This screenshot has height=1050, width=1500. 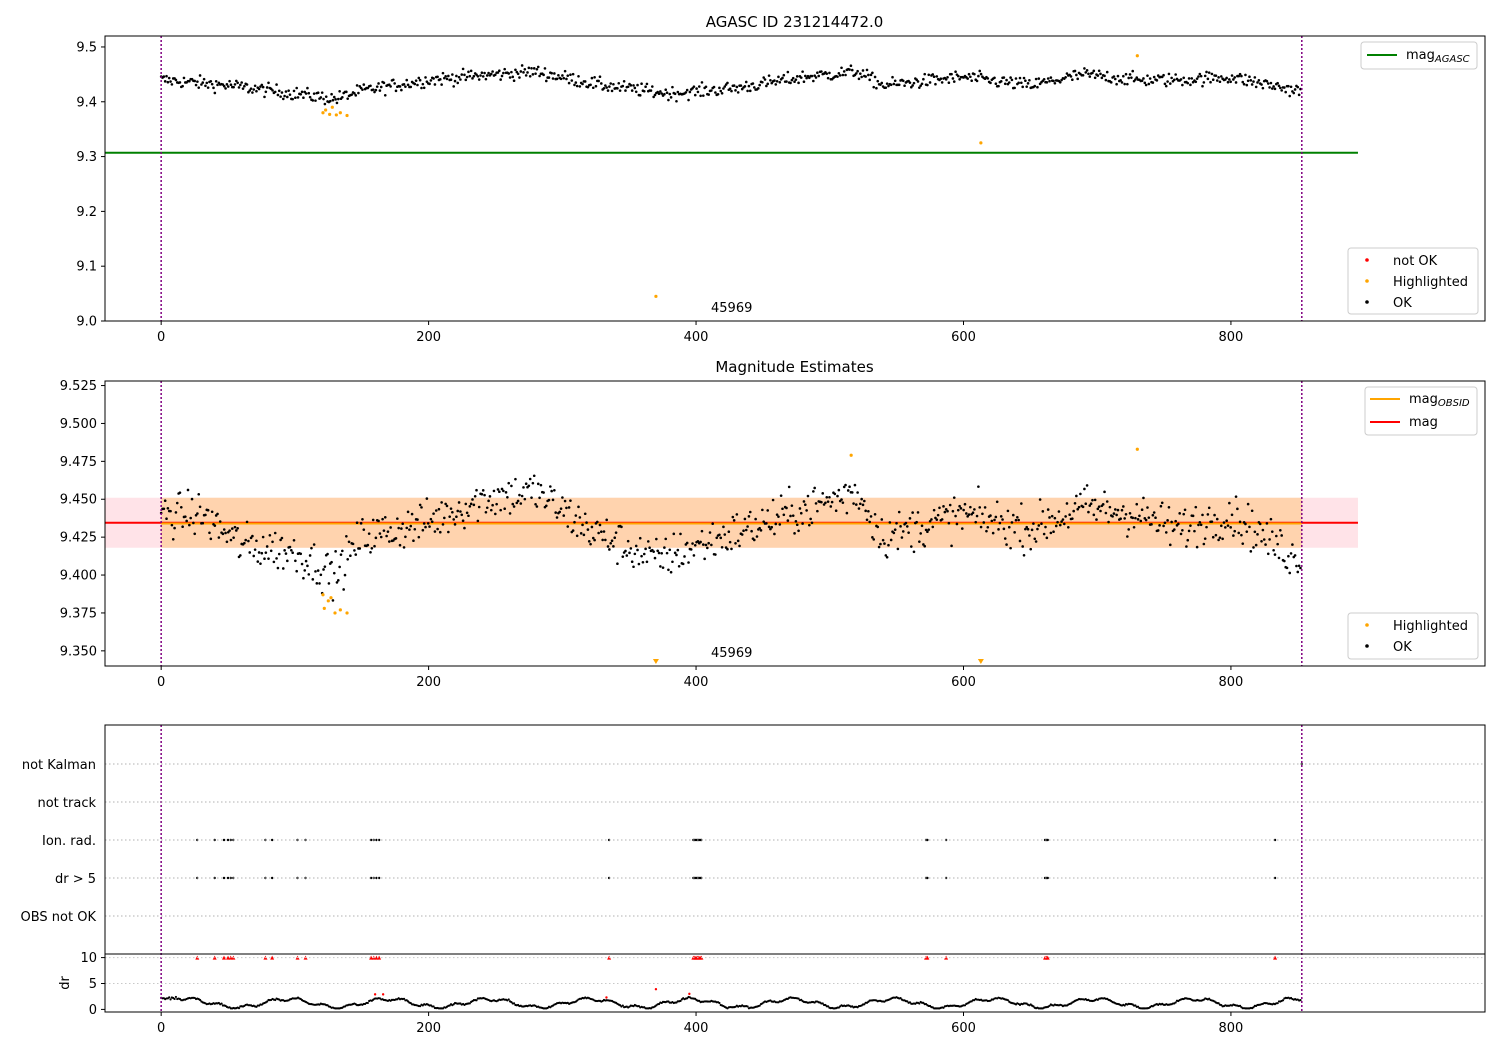 What do you see at coordinates (78, 576) in the screenshot?
I see `magnitude-ytick-label: 9.400` at bounding box center [78, 576].